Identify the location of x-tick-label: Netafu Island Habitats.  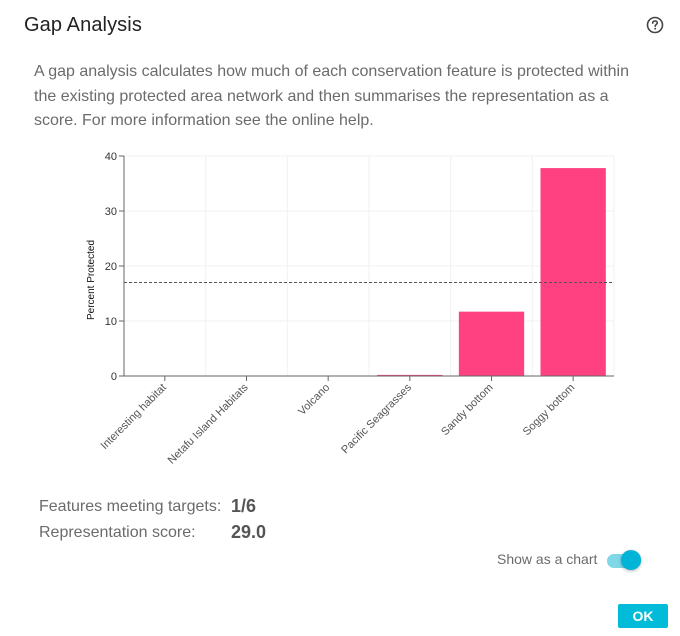
(208, 423).